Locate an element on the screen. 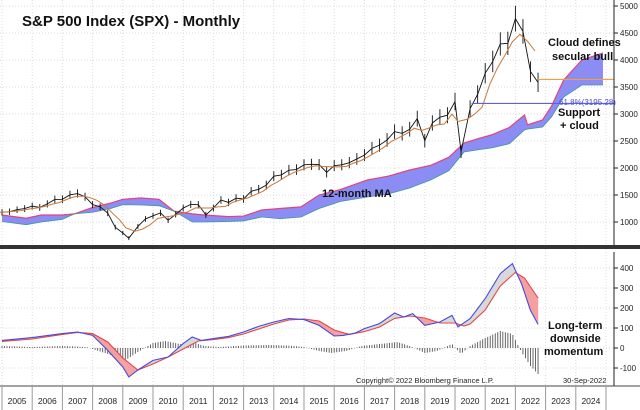 This screenshot has width=640, height=410. year-label: 2019 is located at coordinates (439, 401).